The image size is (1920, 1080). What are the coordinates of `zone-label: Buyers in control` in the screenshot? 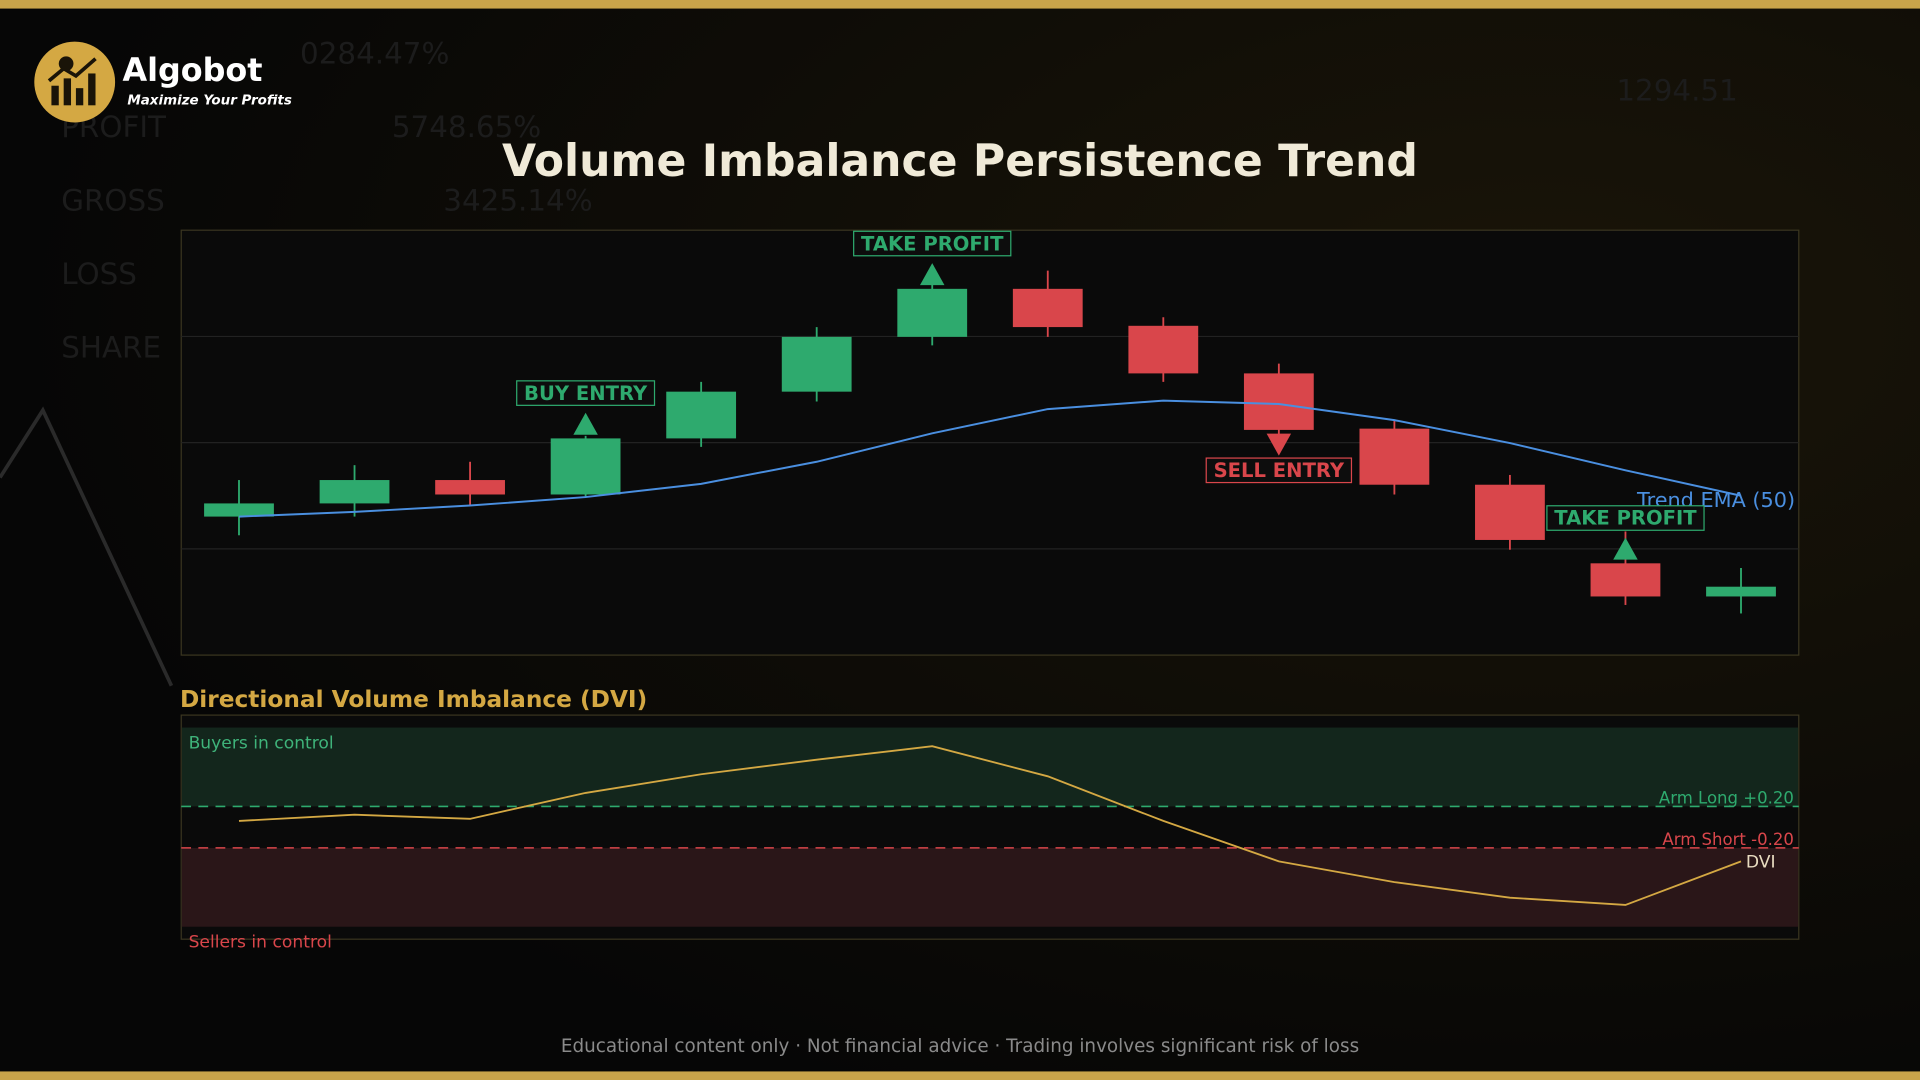 It's located at (261, 743).